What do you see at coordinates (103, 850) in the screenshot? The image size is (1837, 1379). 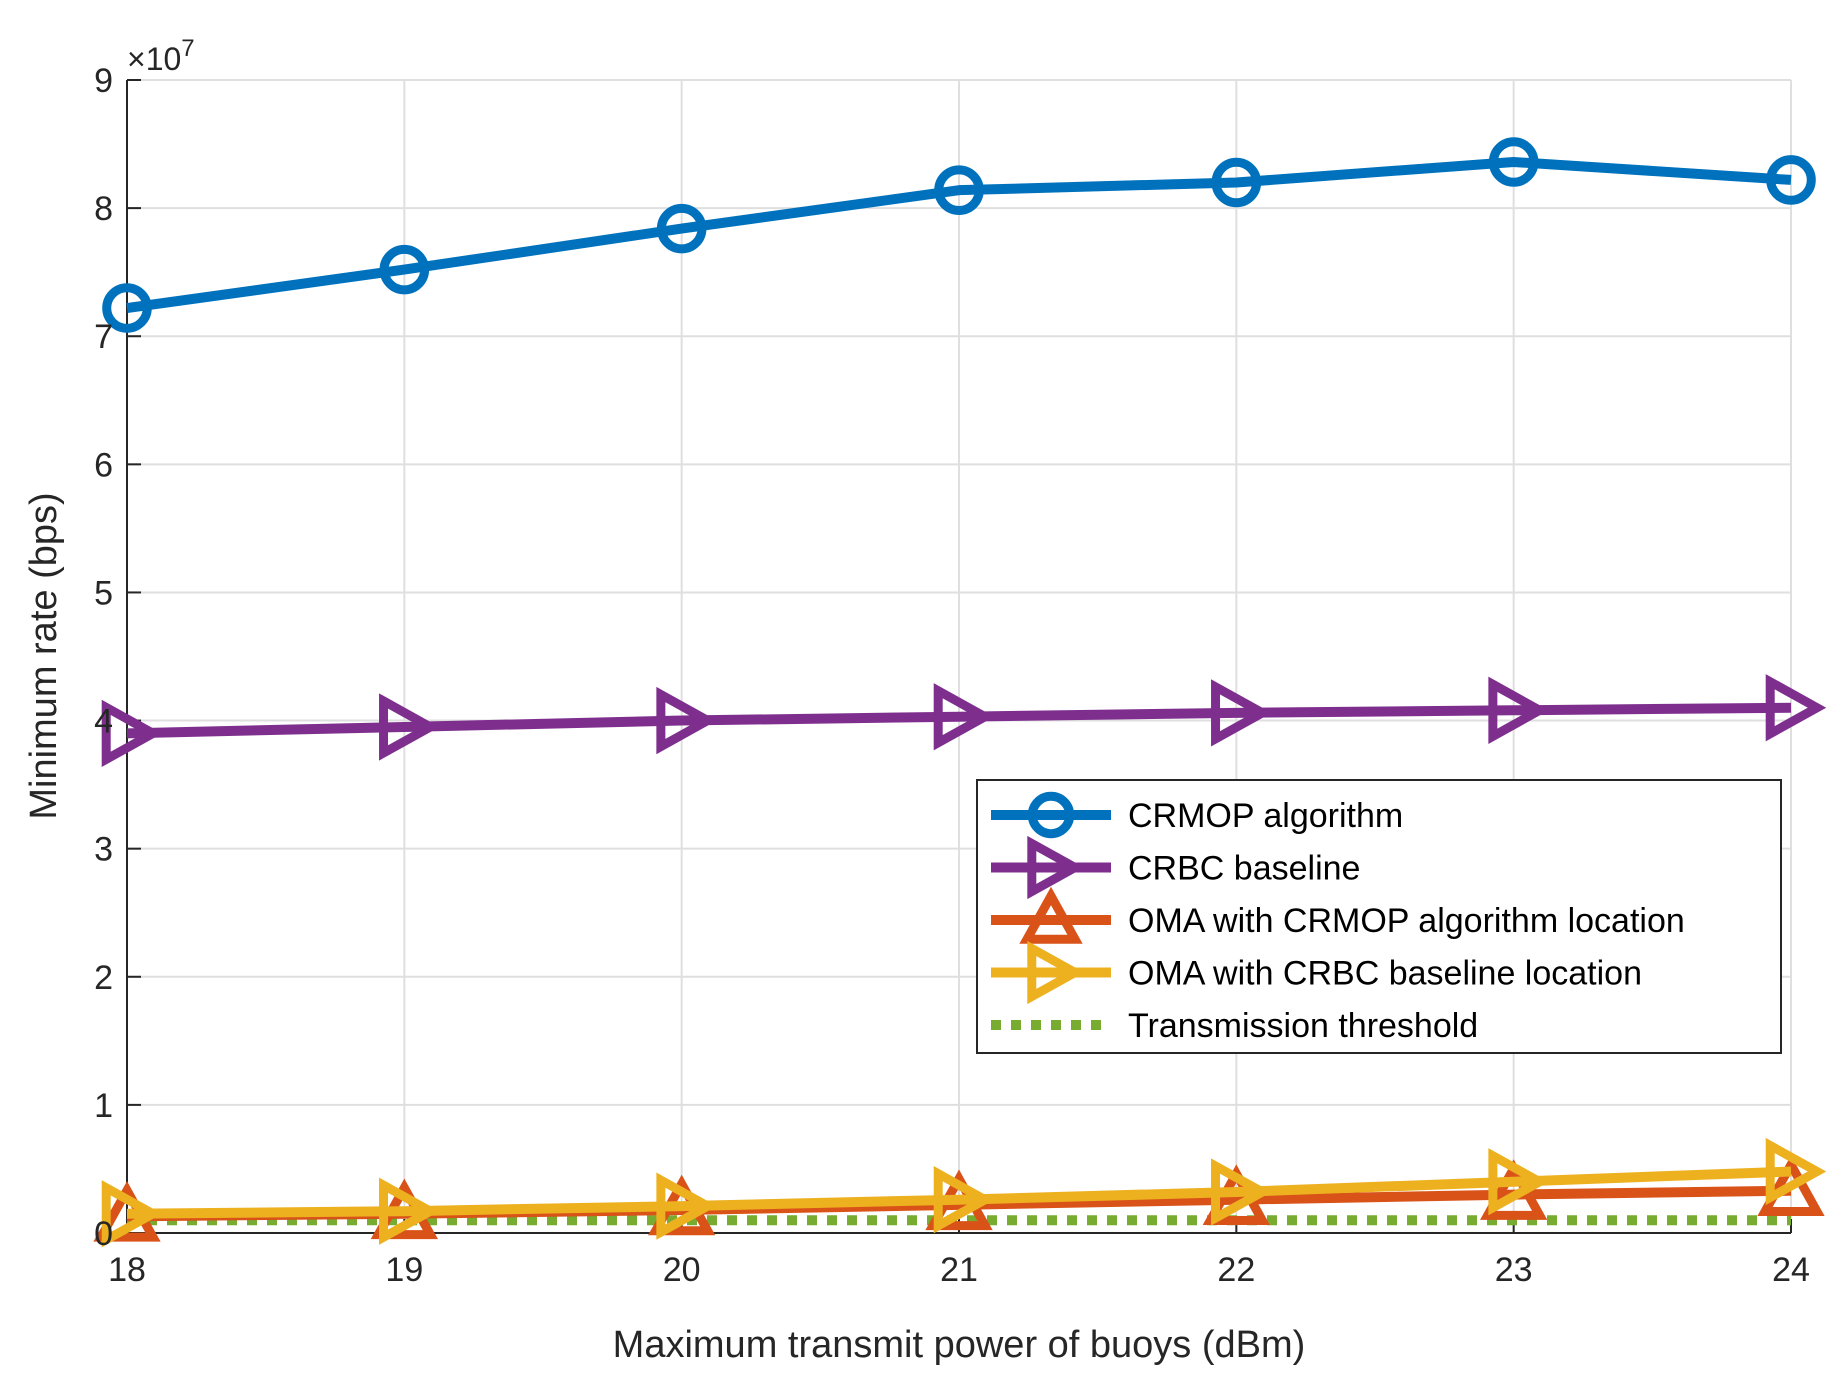 I see `y-tick-label: 3` at bounding box center [103, 850].